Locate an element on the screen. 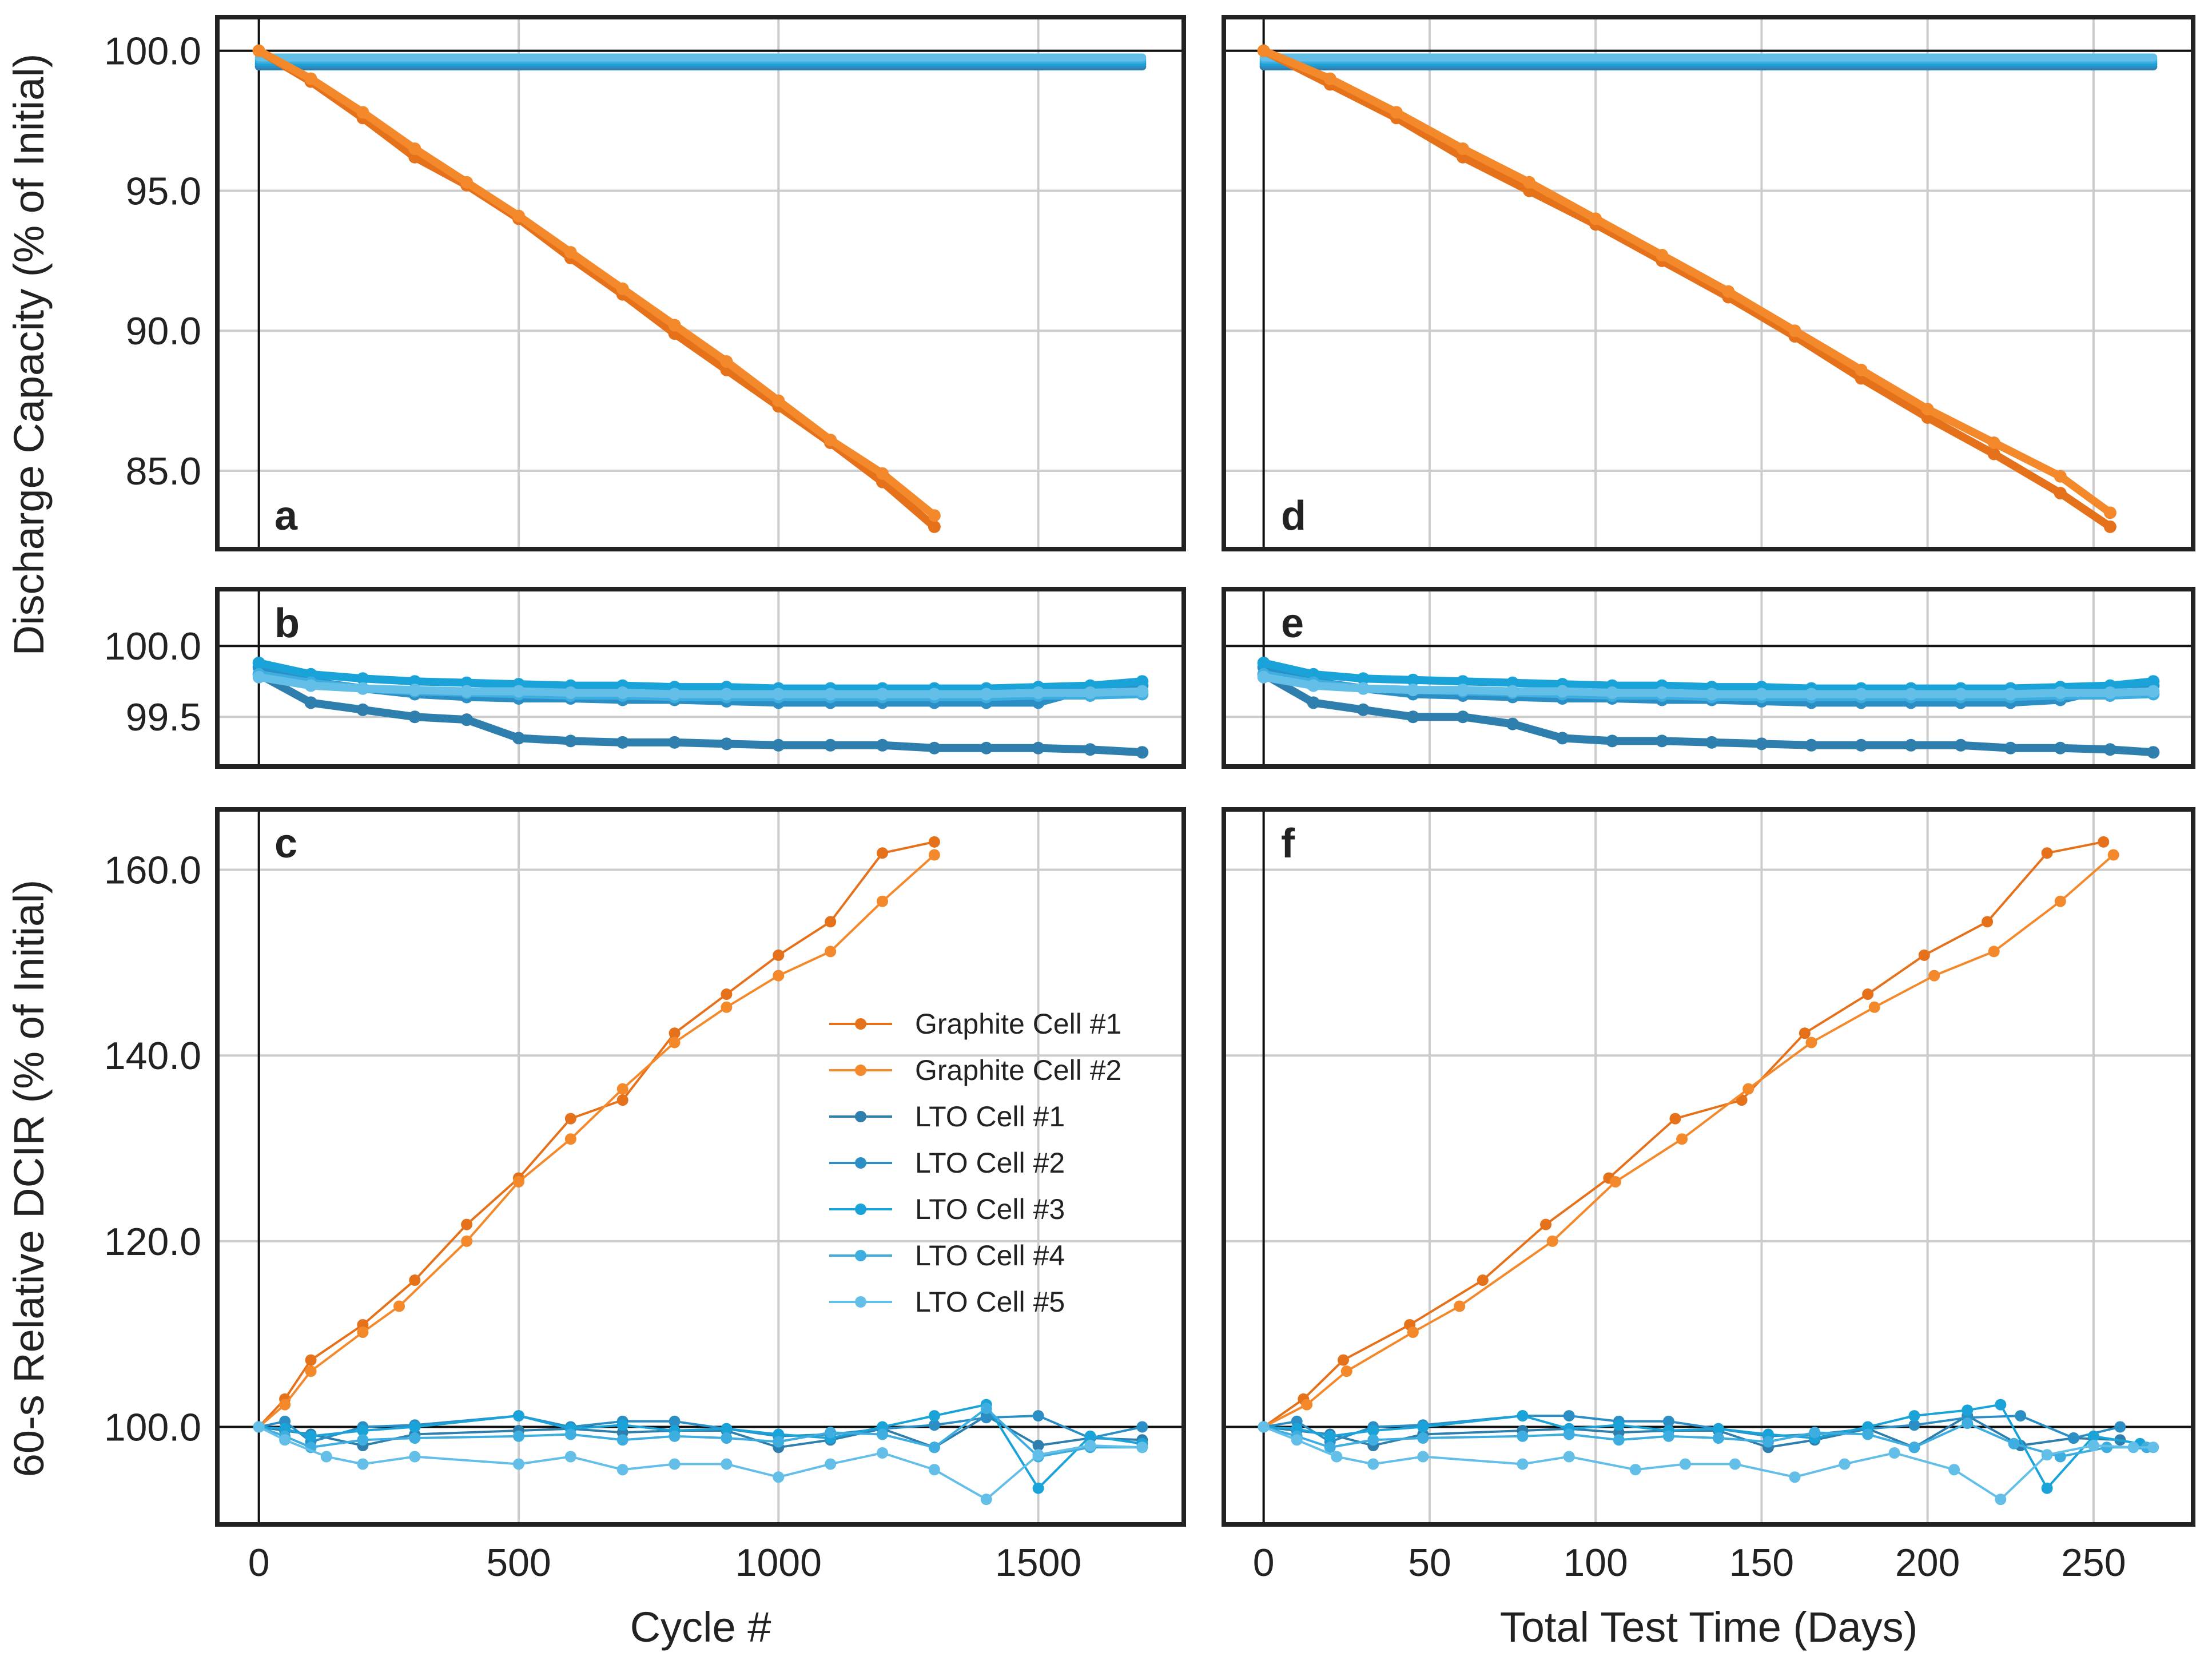  dcir-ylabel: 60-s Relative DCIR (% of Initial) is located at coordinates (29, 1179).